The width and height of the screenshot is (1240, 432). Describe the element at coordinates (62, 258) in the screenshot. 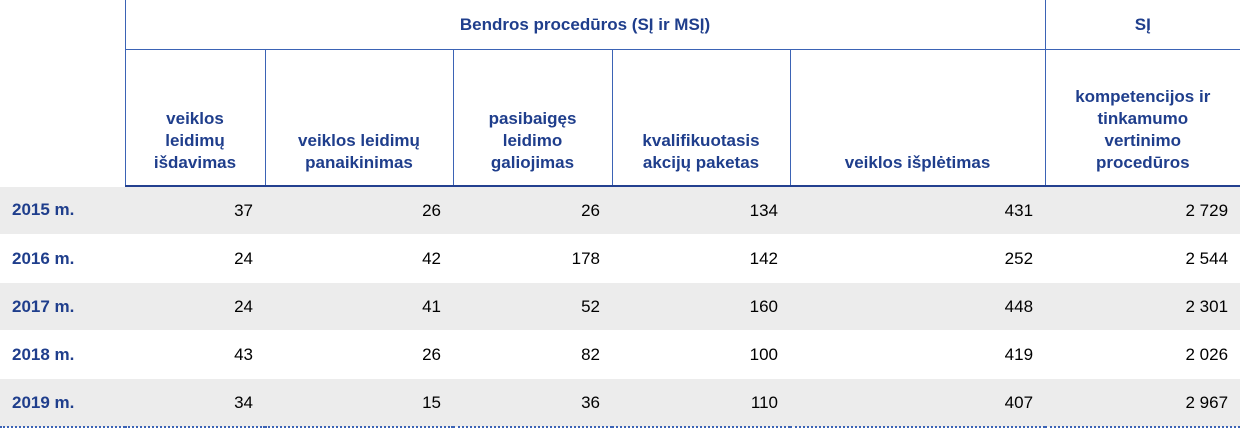

I see `year-label: 2016 m.` at that location.